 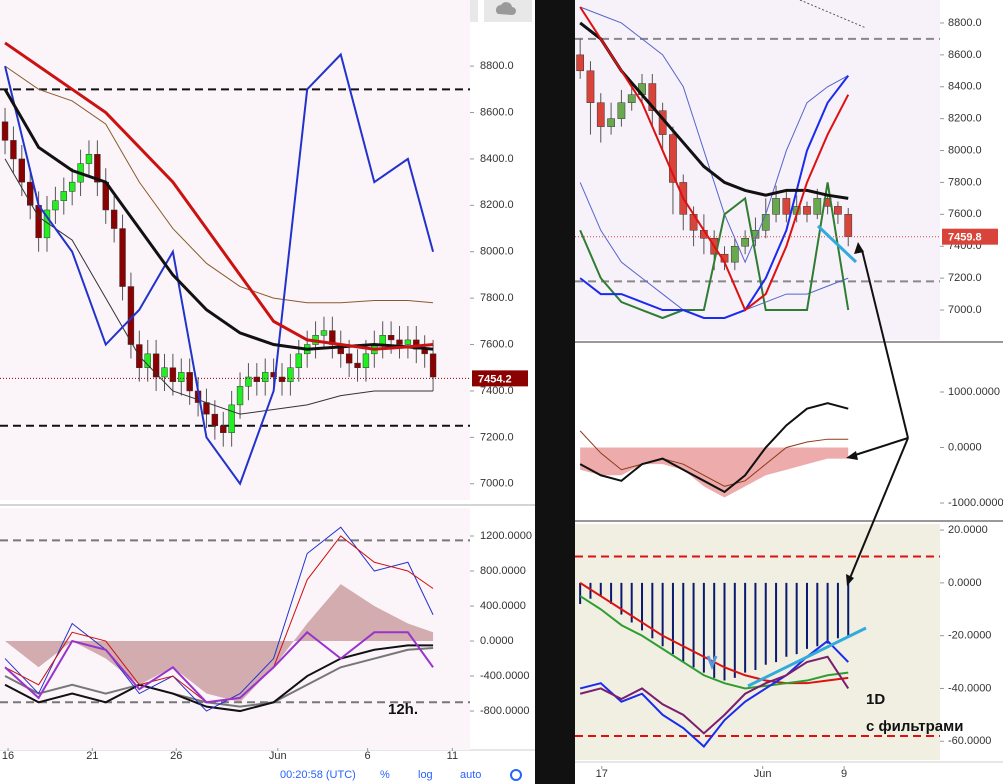 I want to click on last-price-label: 7459.8, so click(x=965, y=238).